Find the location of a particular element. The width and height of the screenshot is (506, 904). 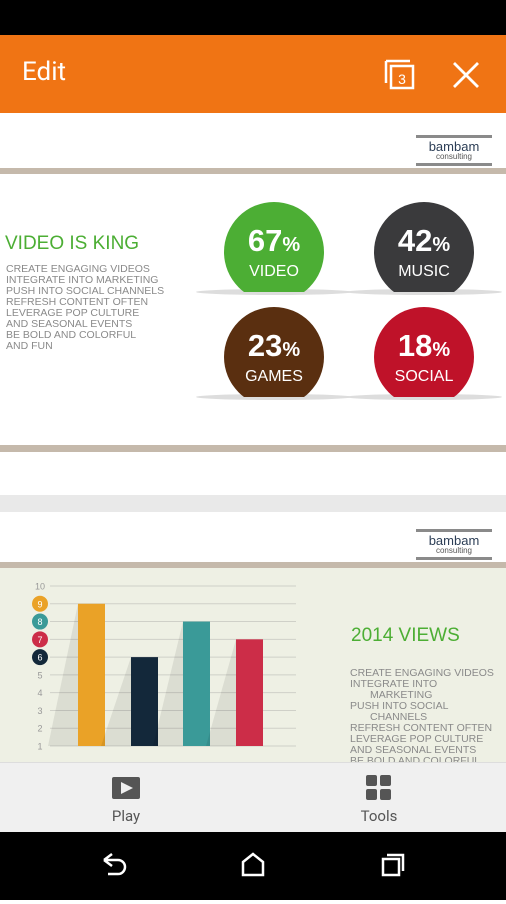

bullet: MARKETING is located at coordinates (401, 695).